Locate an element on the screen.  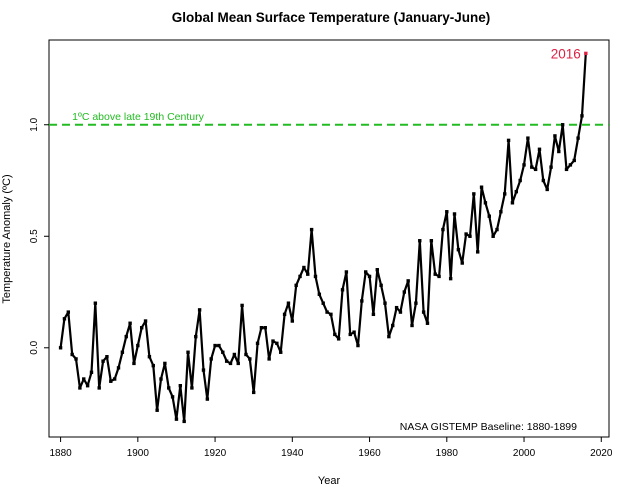
data-point-2013 is located at coordinates (574, 160).